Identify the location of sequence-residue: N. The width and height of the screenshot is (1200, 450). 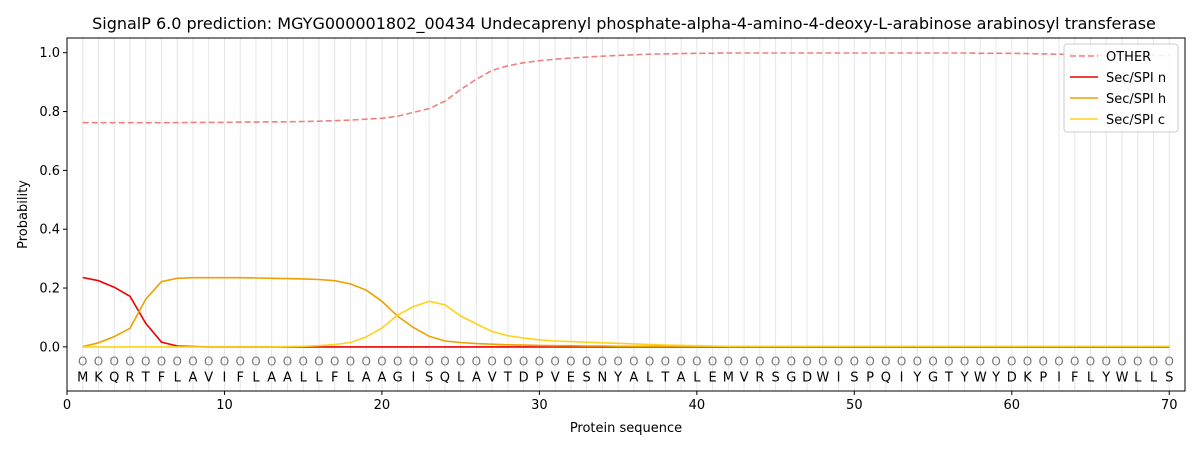
(603, 377).